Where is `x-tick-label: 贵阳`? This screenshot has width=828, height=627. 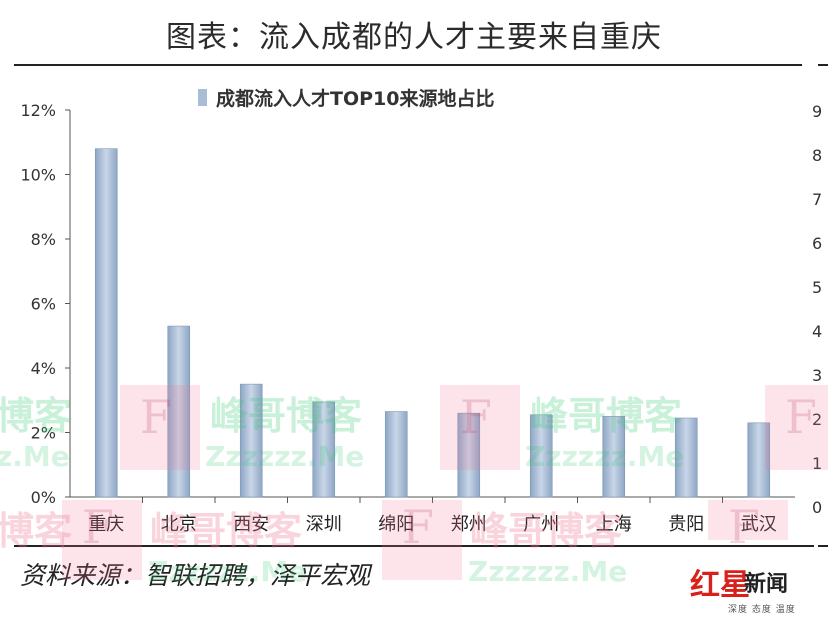
x-tick-label: 贵阳 is located at coordinates (686, 524).